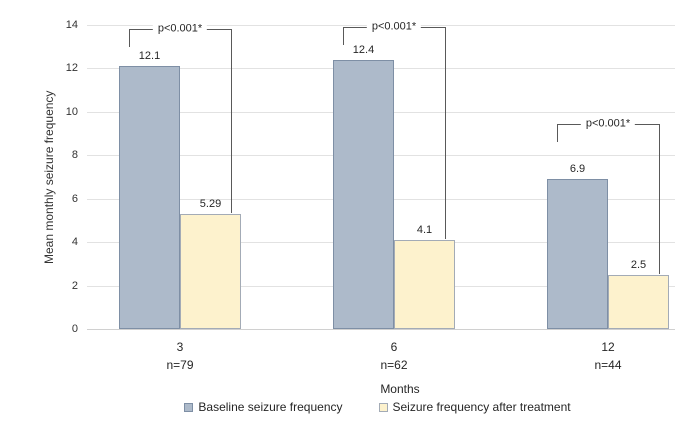 This screenshot has height=441, width=675. Describe the element at coordinates (394, 347) in the screenshot. I see `x-category-label: 6` at that location.